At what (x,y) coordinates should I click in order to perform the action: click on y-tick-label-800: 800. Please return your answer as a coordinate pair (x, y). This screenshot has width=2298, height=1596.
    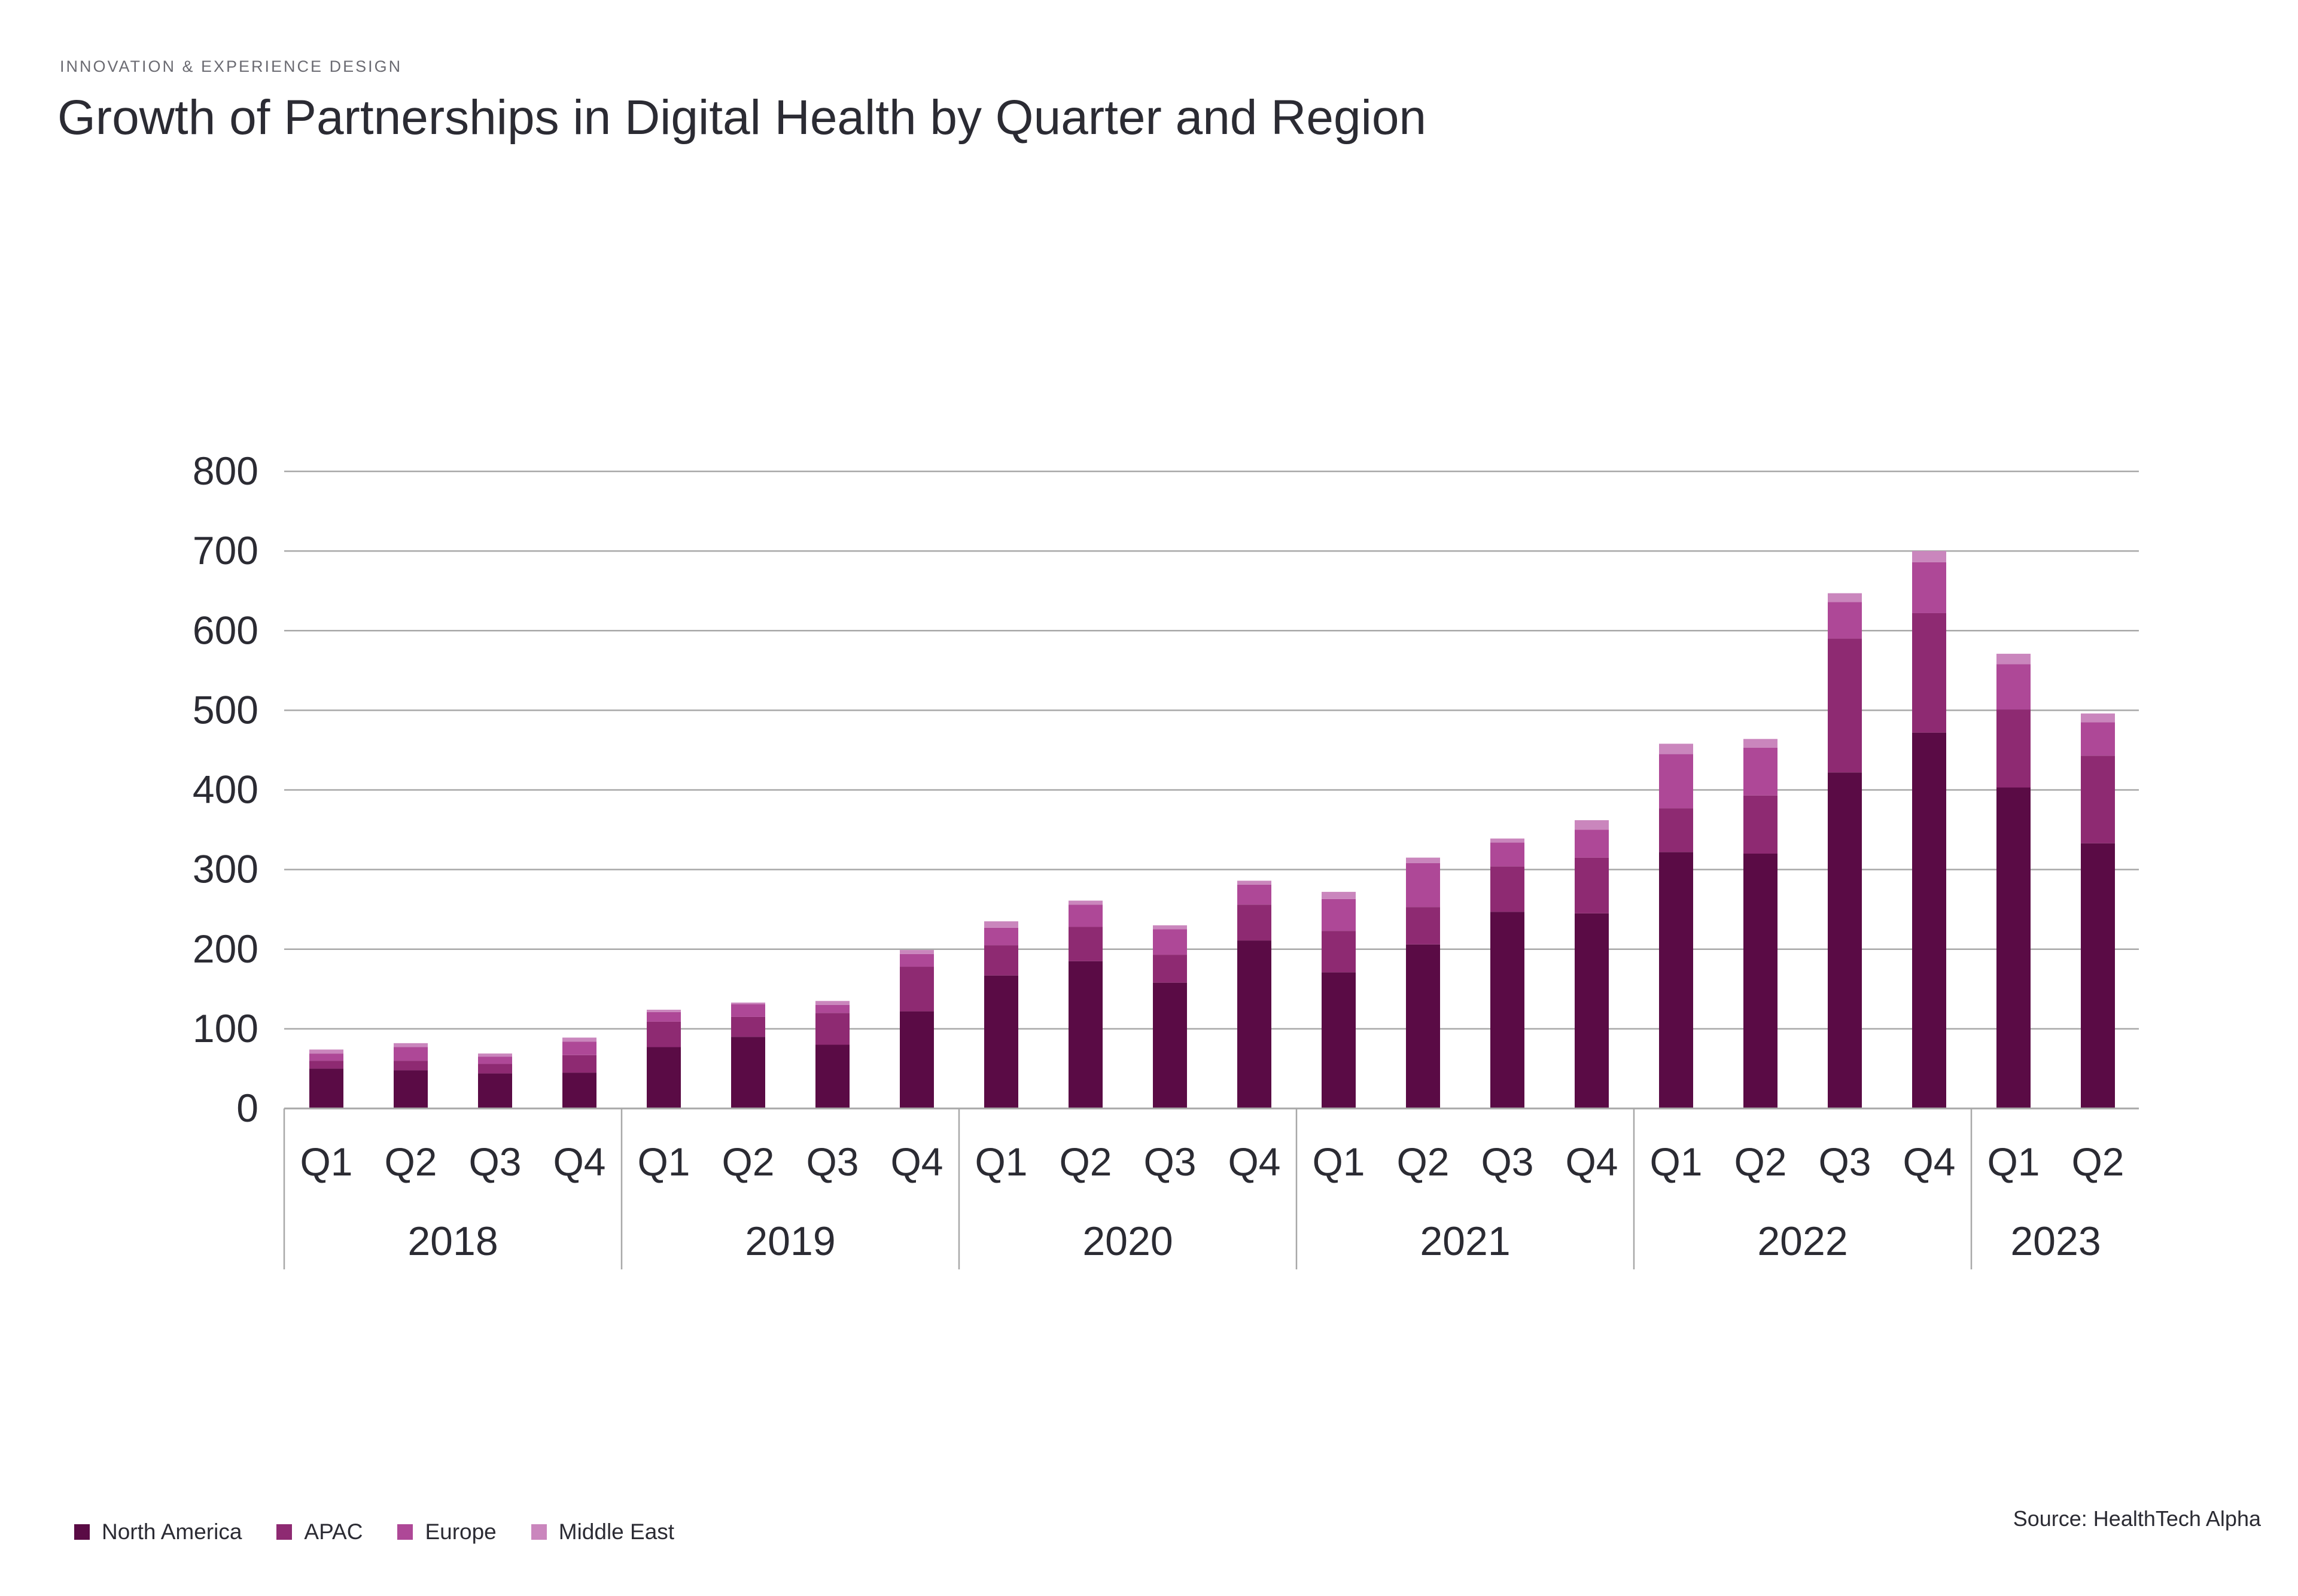
    Looking at the image, I should click on (225, 471).